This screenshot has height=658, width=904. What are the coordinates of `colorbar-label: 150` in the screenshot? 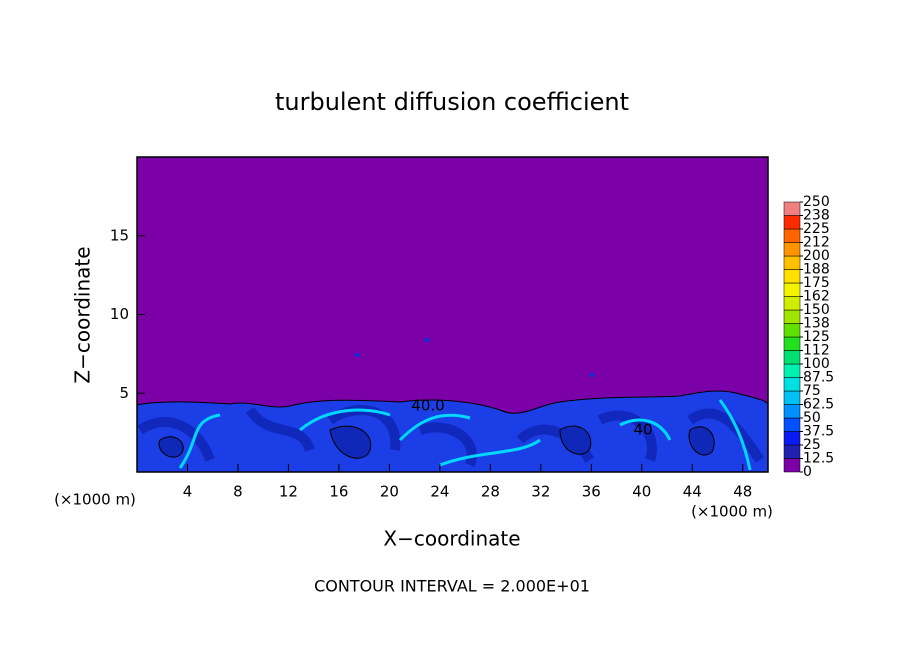 It's located at (816, 310).